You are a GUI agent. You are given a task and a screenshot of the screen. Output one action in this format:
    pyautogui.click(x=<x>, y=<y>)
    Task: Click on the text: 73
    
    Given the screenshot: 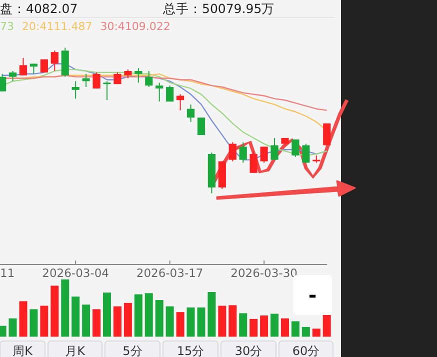 What is the action you would take?
    pyautogui.click(x=7, y=26)
    